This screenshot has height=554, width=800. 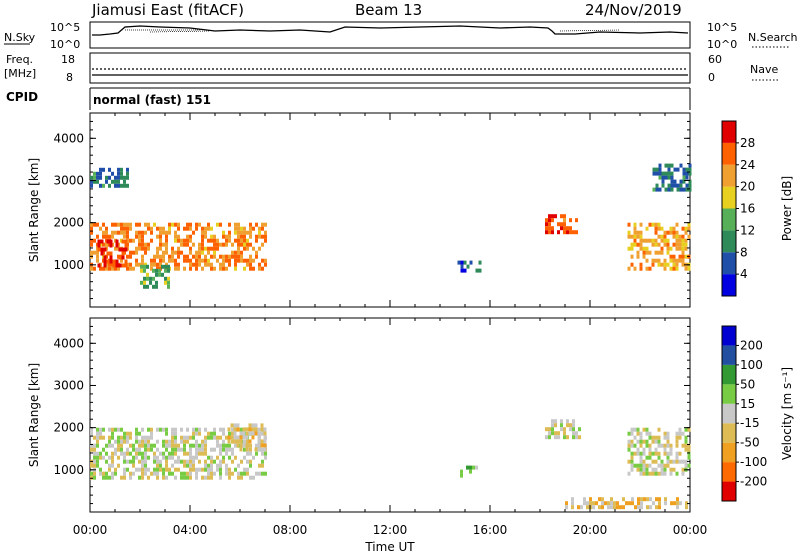 I want to click on colorbar-tick-label: -15, so click(x=750, y=423).